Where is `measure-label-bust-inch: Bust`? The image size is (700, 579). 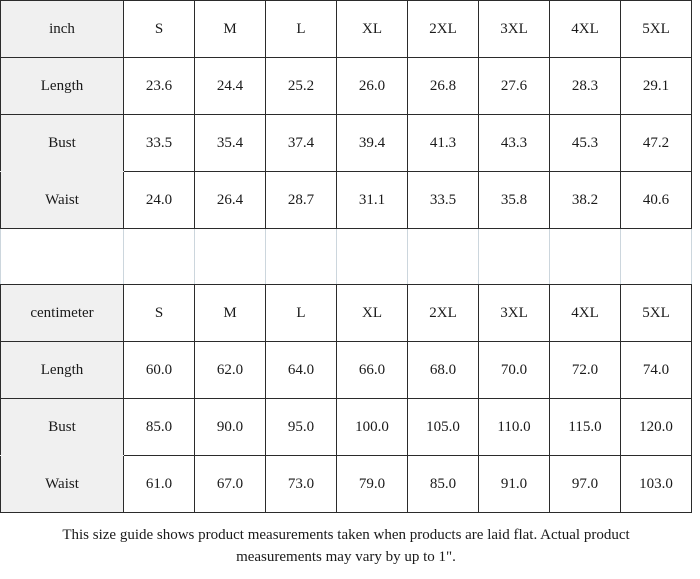 measure-label-bust-inch: Bust is located at coordinates (62, 143).